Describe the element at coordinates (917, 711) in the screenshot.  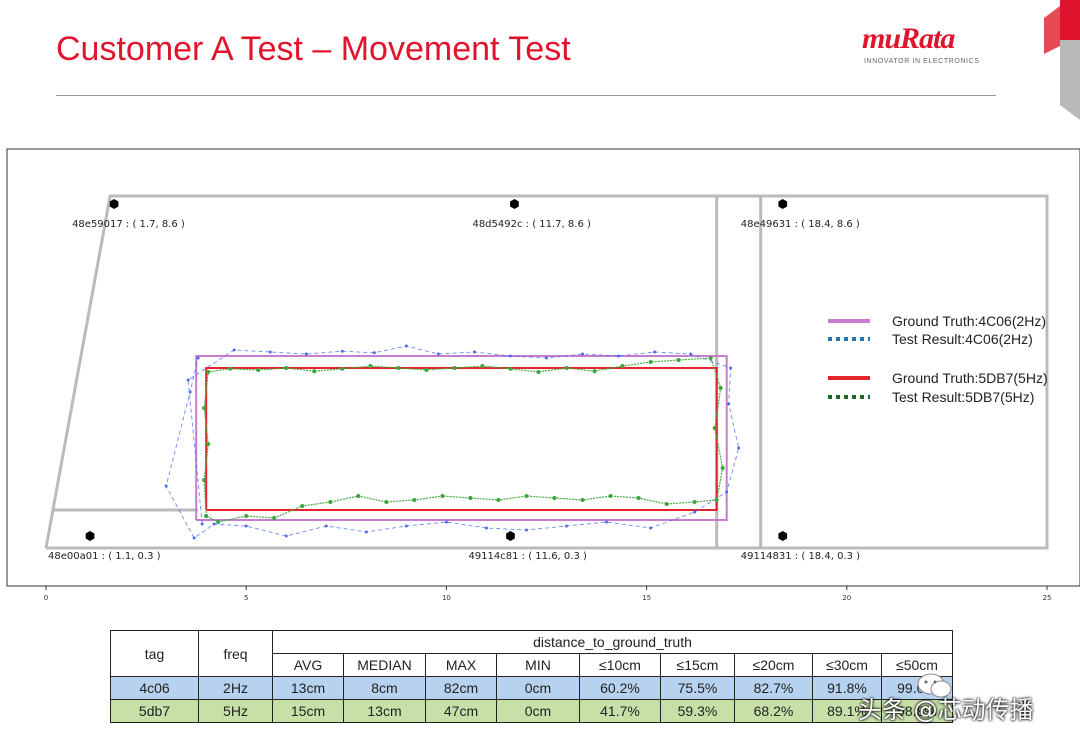
I see `cell-le50: 98.8%` at that location.